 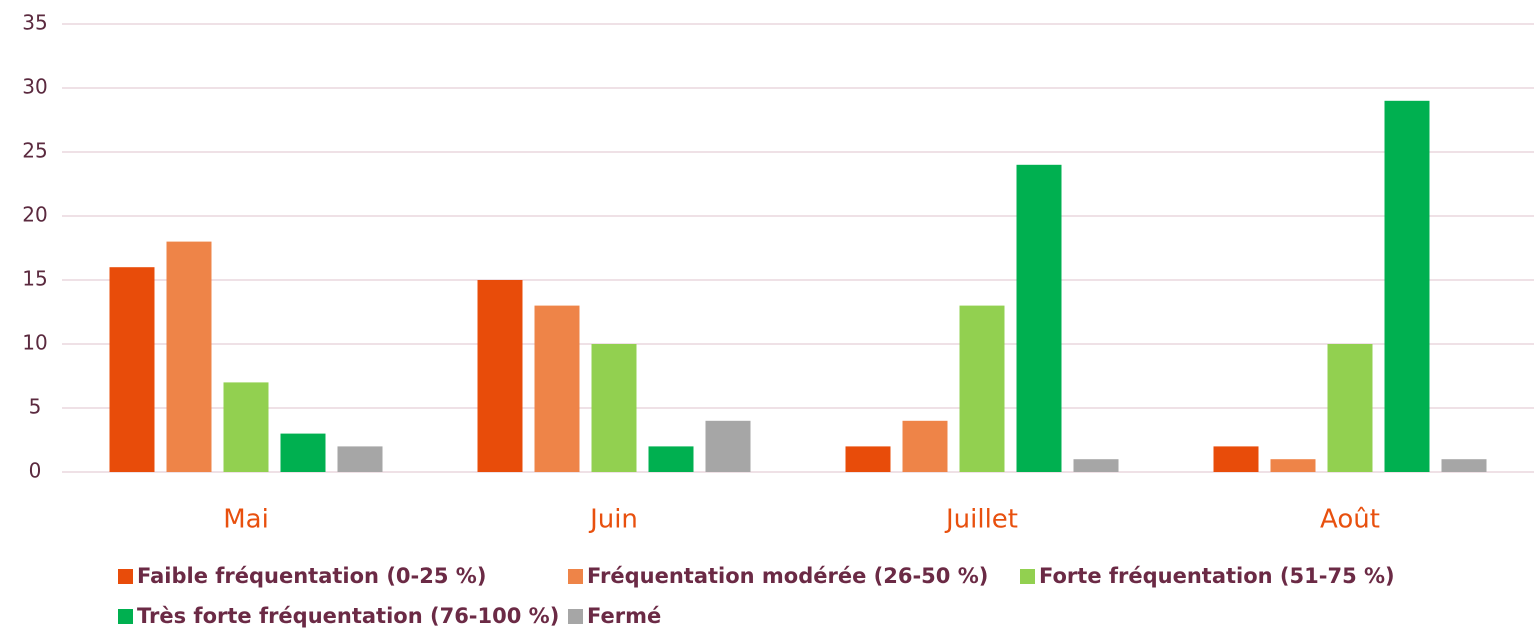 I want to click on y-tick-label: 10, so click(x=34, y=343).